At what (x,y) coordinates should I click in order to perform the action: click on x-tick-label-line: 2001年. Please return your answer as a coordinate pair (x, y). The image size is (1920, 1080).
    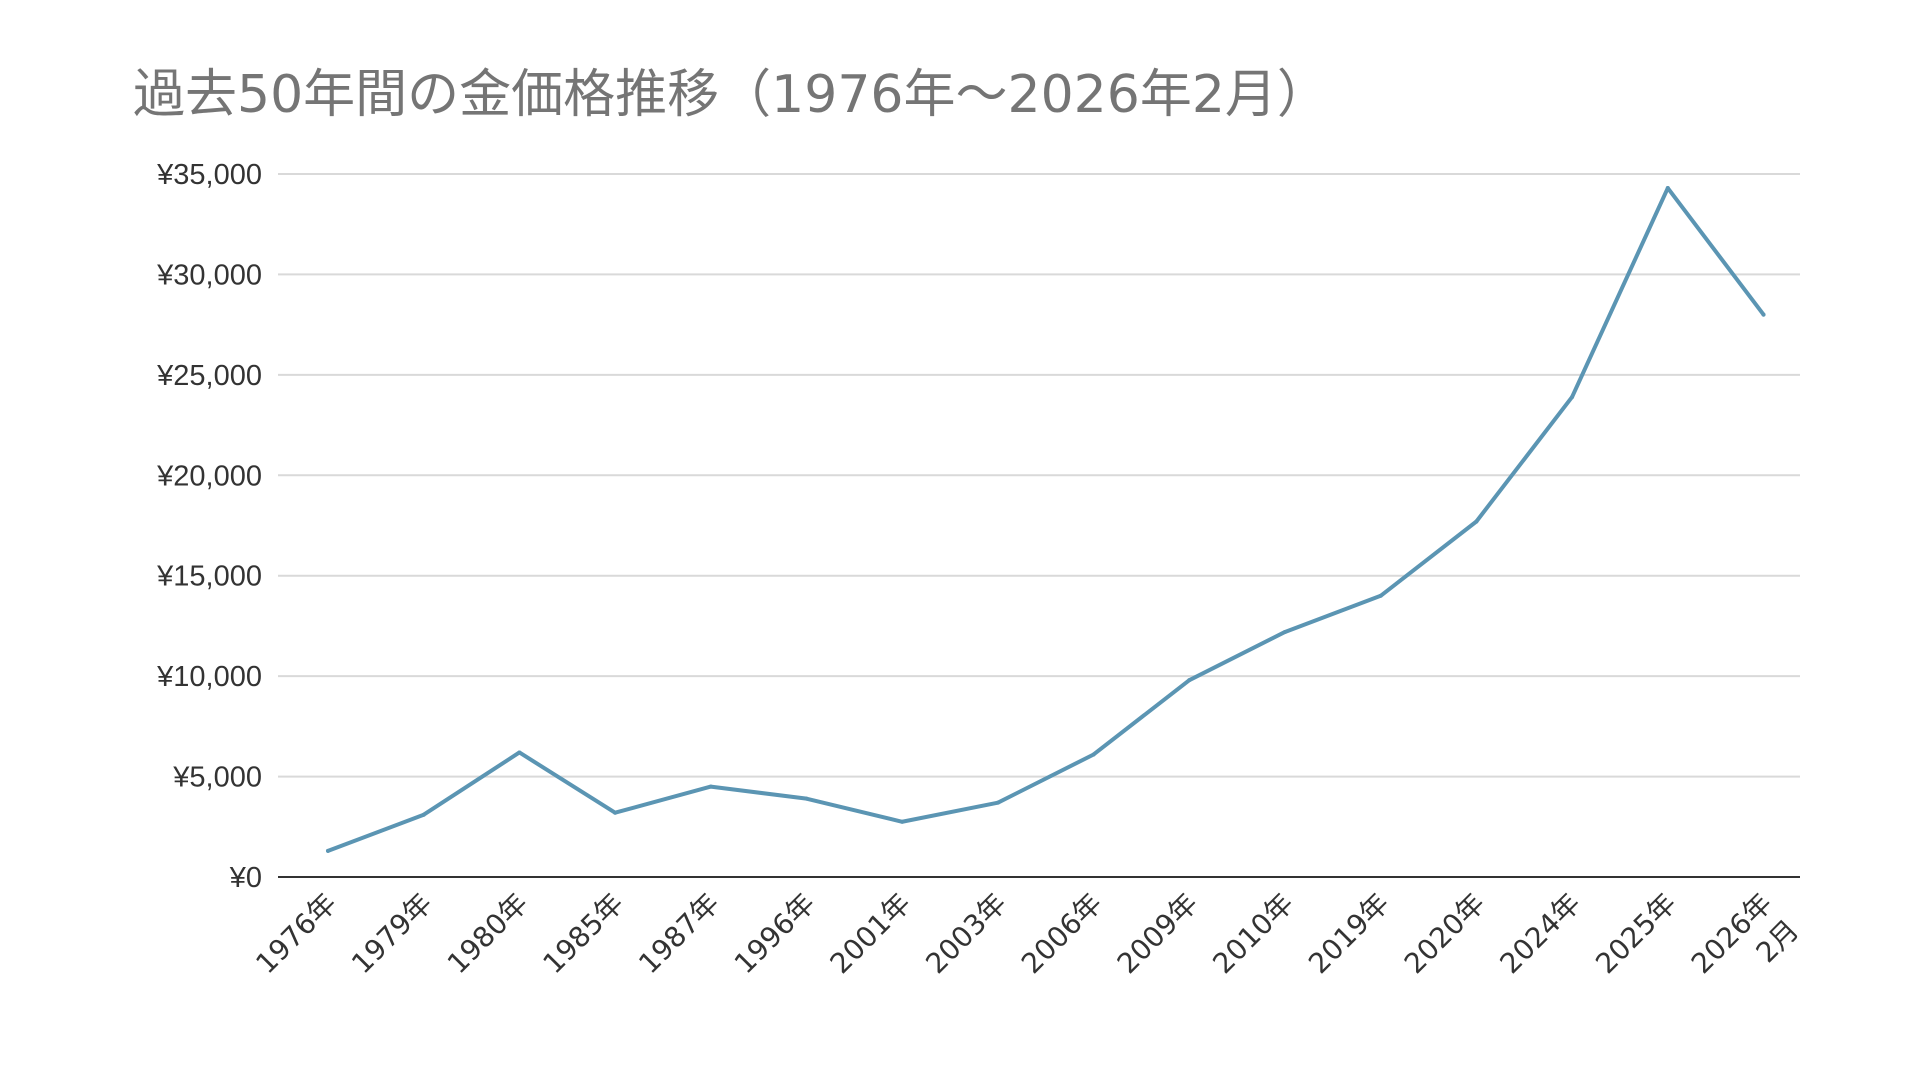
    Looking at the image, I should click on (871, 934).